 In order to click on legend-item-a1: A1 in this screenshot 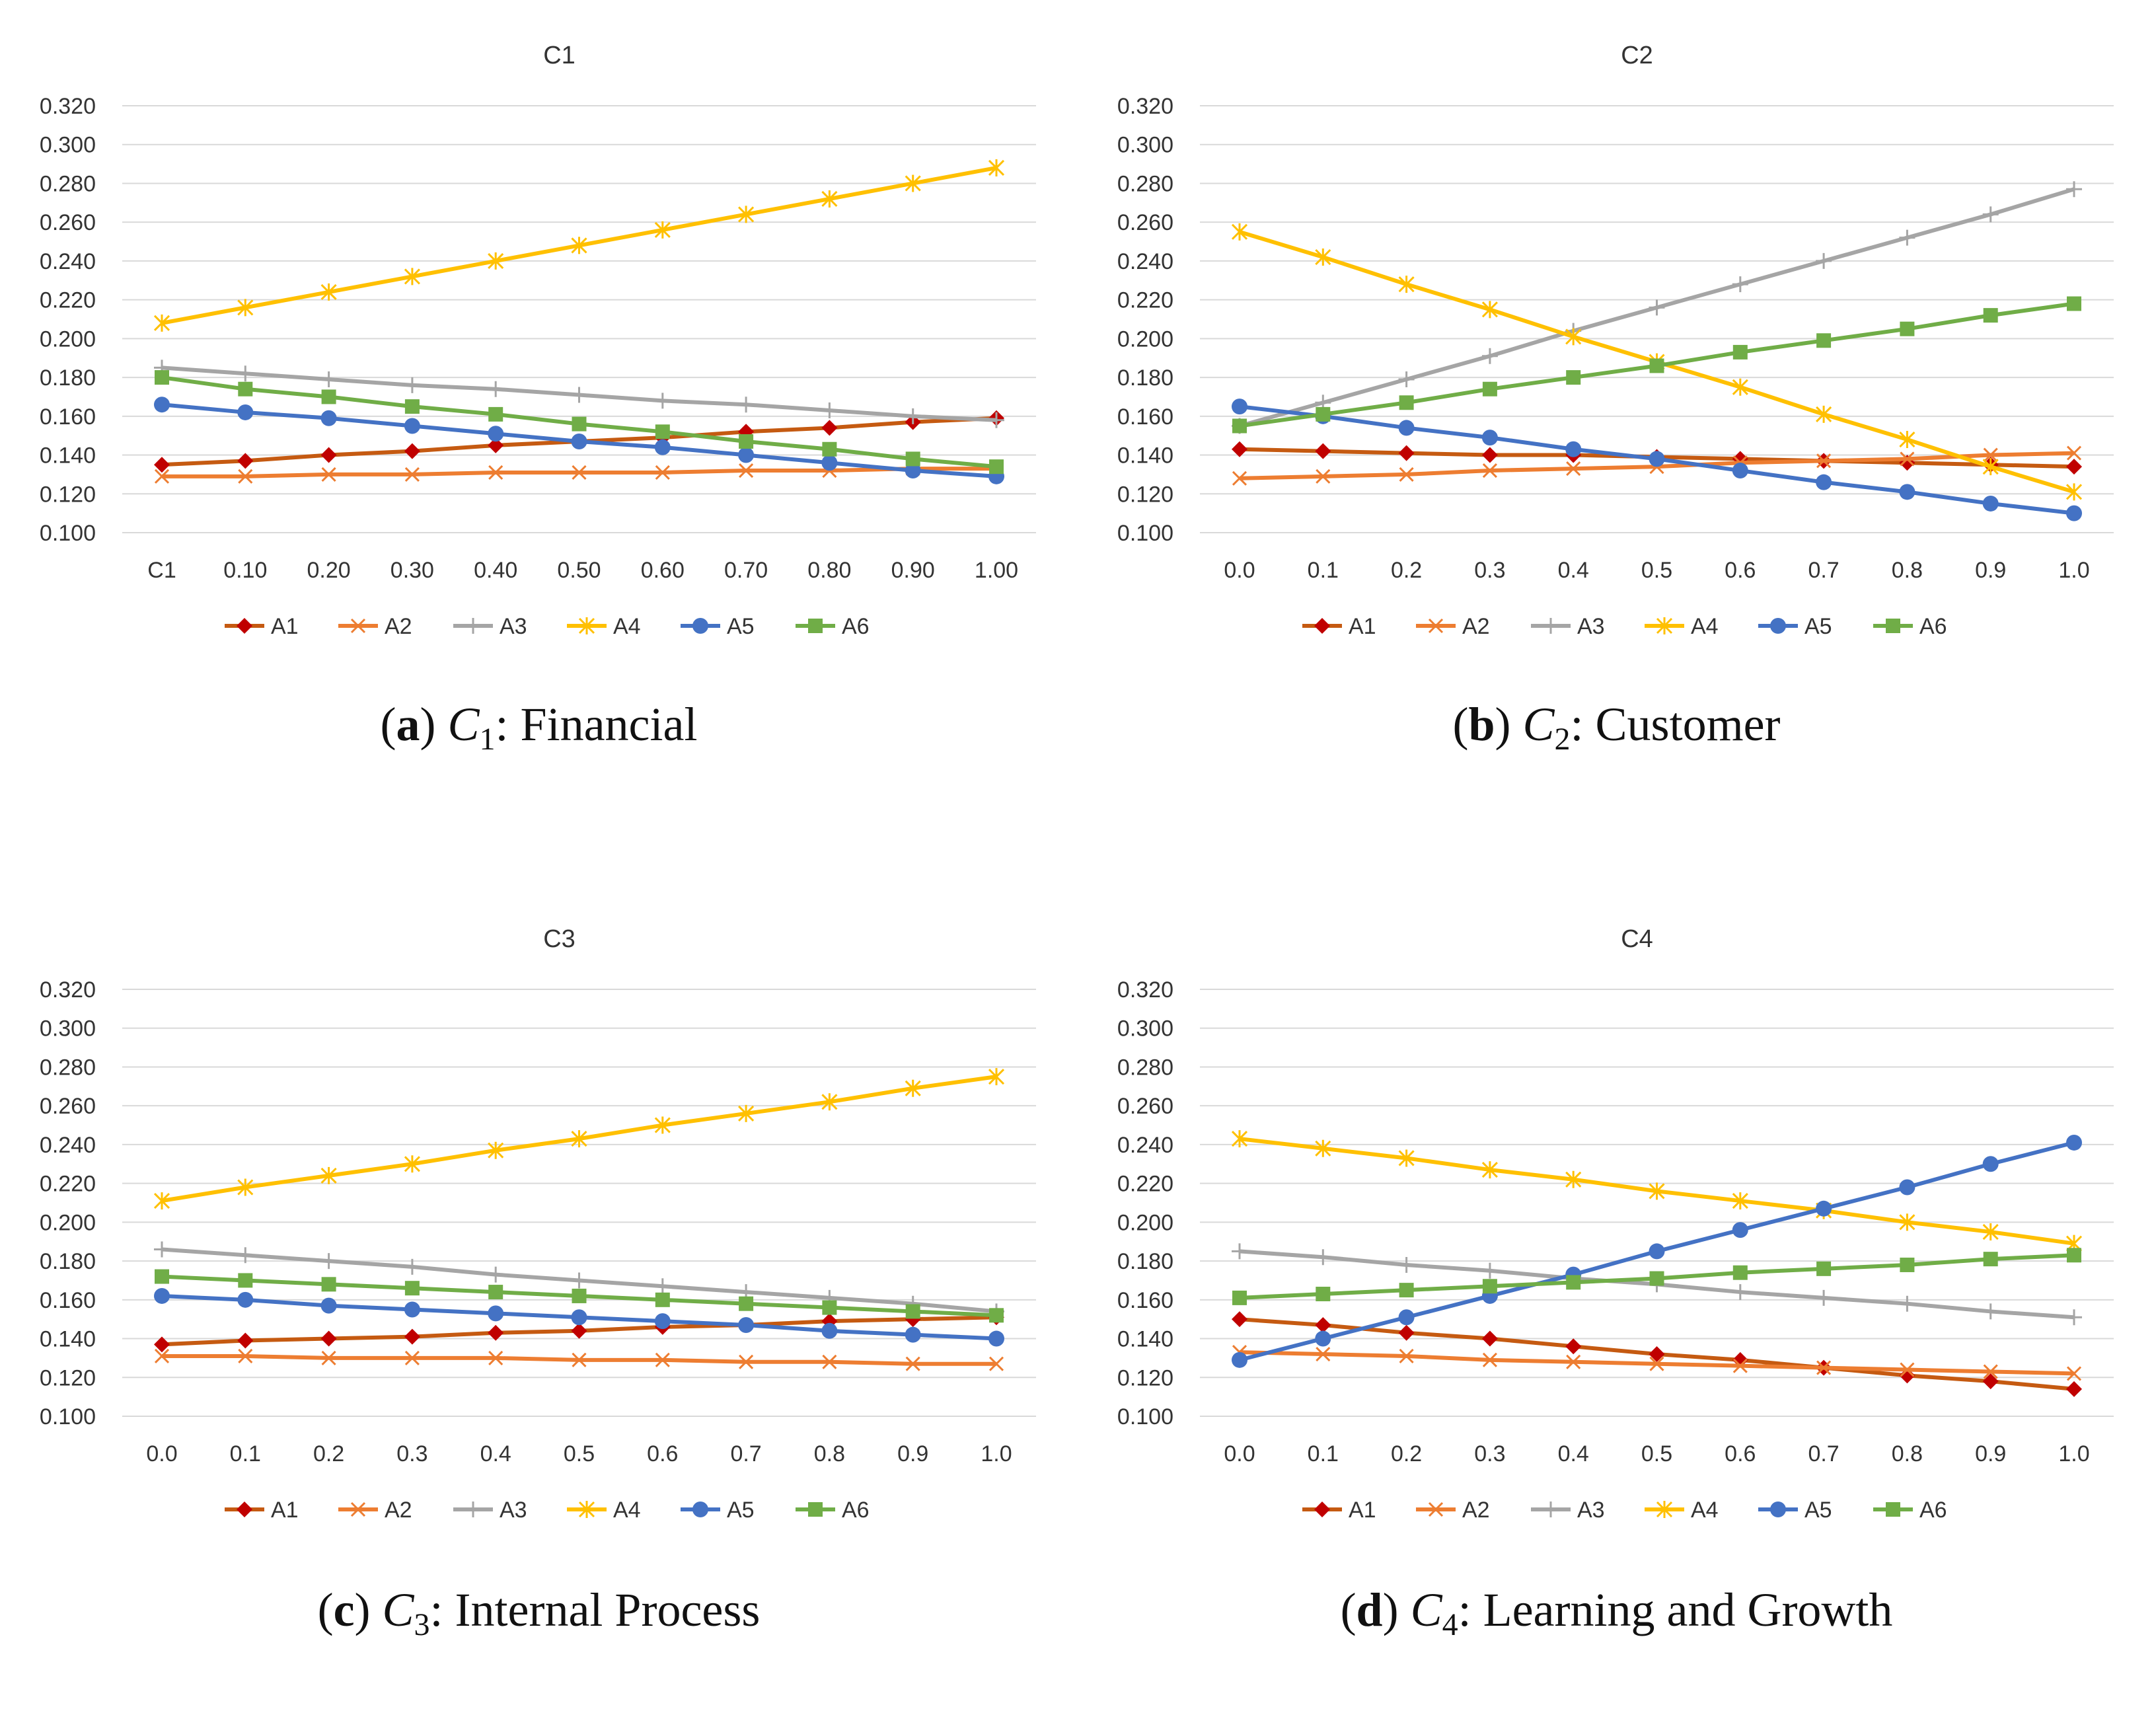, I will do `click(1339, 626)`.